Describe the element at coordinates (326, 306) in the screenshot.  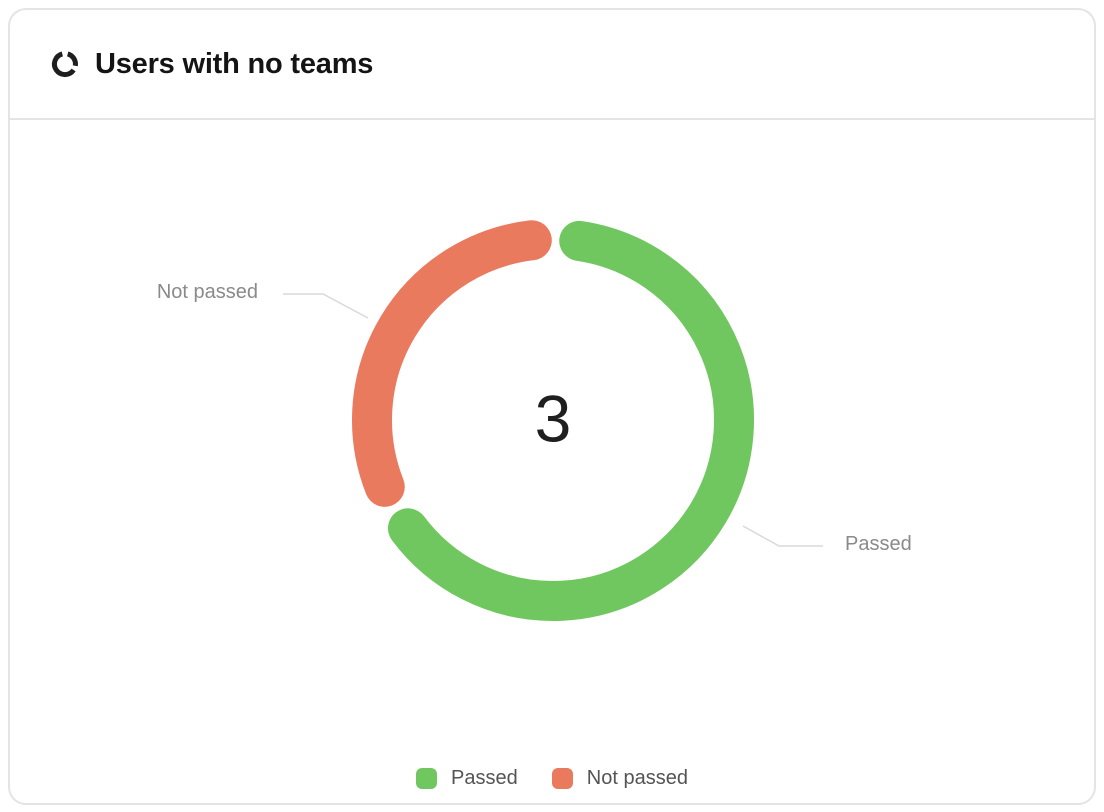
I see `label-line-not-passed` at that location.